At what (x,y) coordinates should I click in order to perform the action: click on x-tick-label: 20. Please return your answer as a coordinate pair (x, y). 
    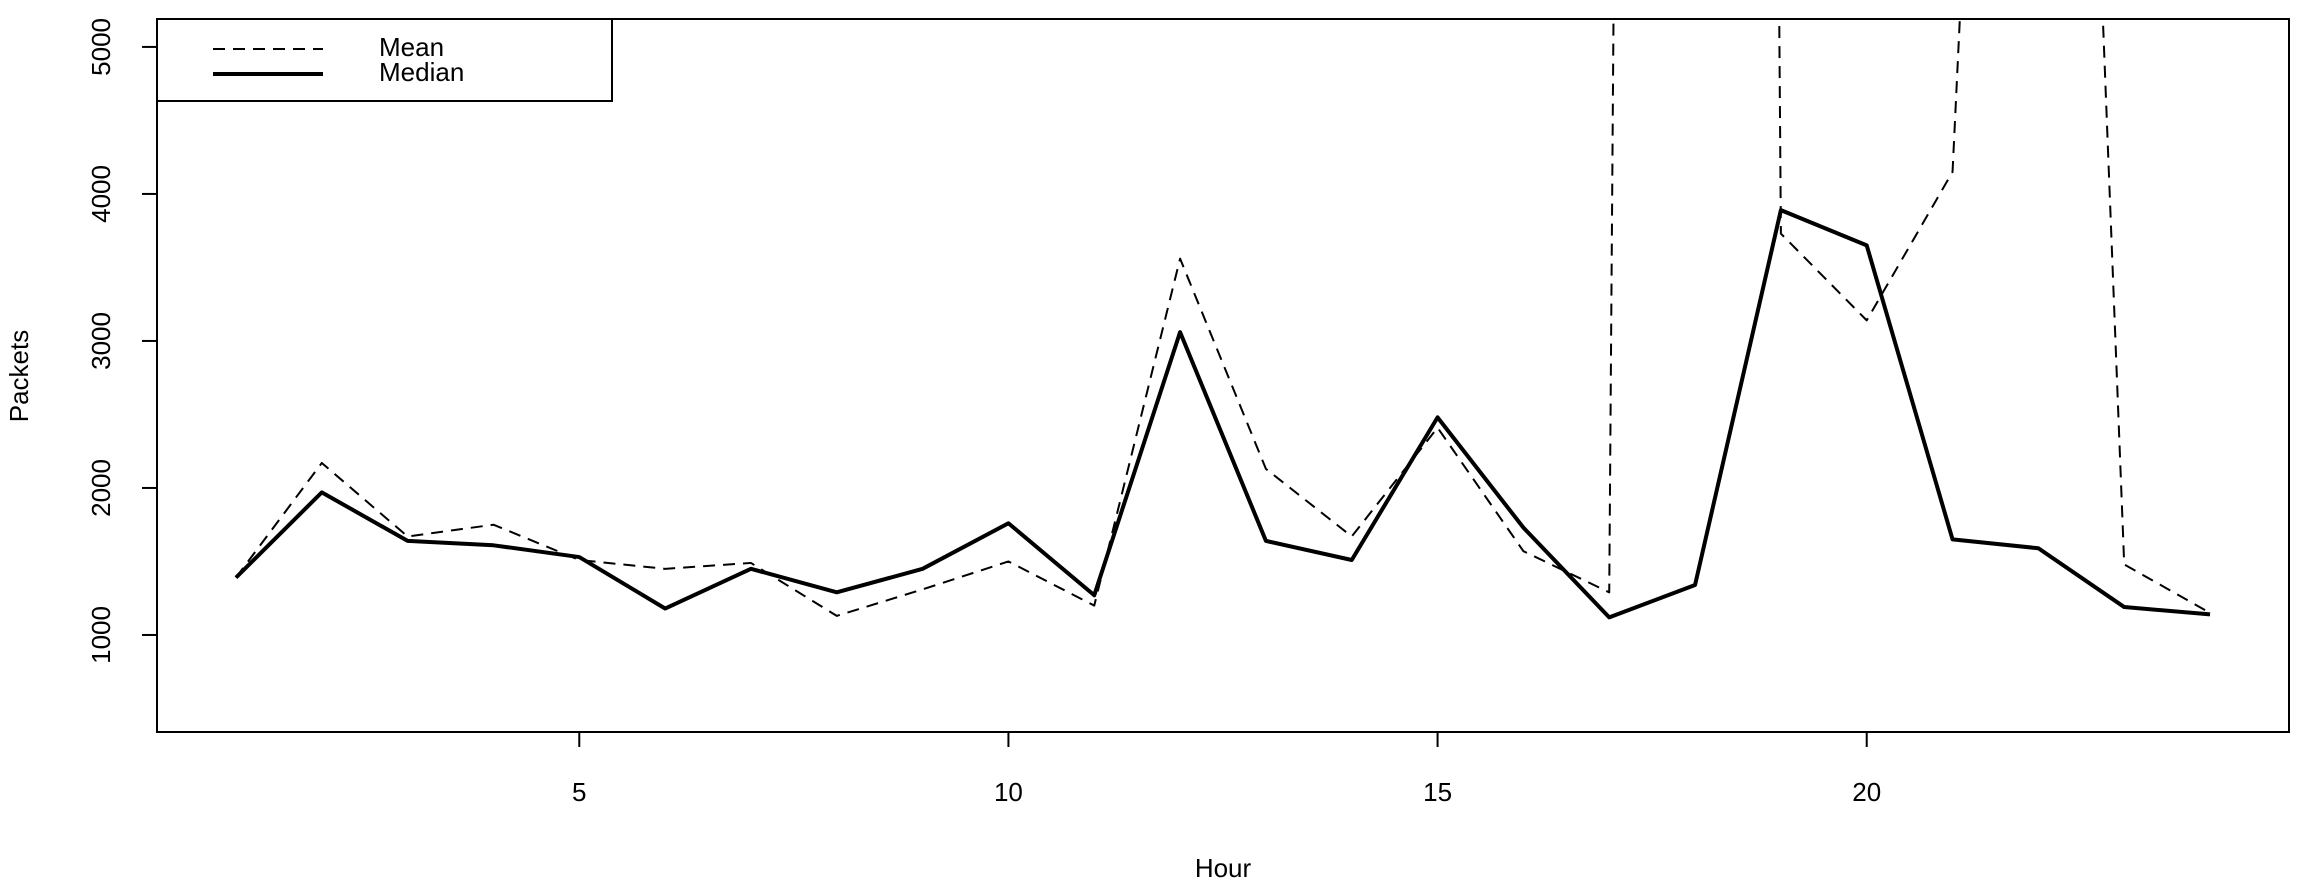
    Looking at the image, I should click on (1866, 792).